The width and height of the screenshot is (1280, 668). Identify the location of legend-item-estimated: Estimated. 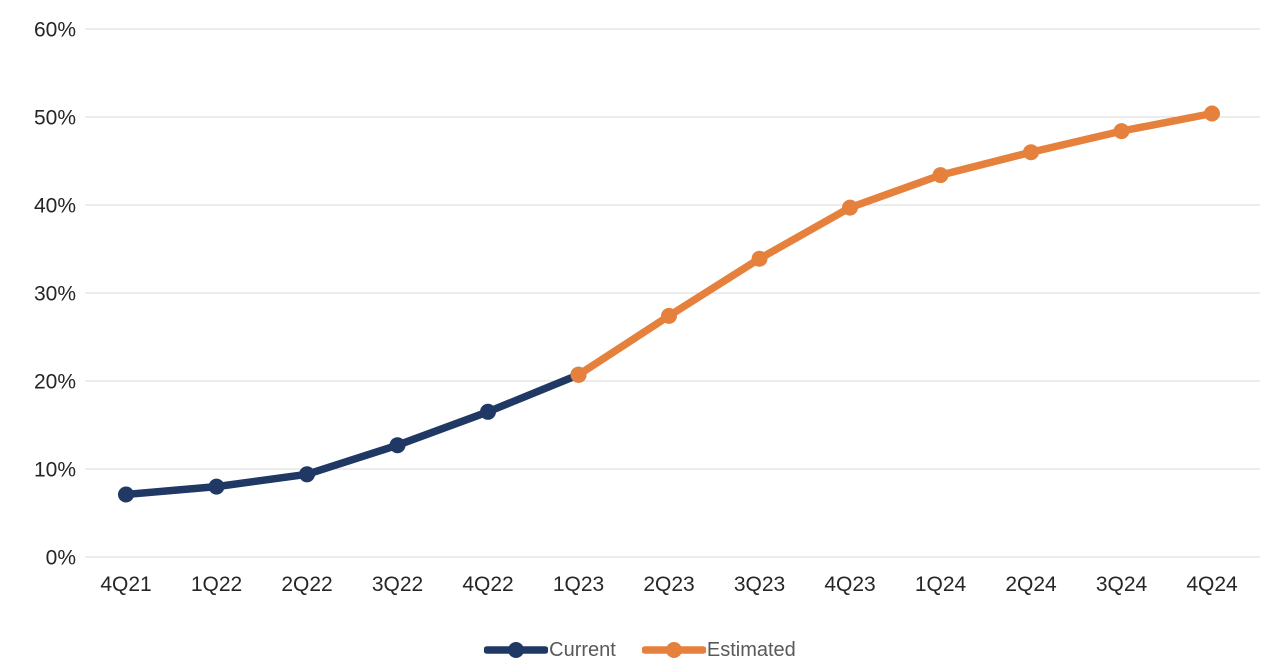
(718, 650).